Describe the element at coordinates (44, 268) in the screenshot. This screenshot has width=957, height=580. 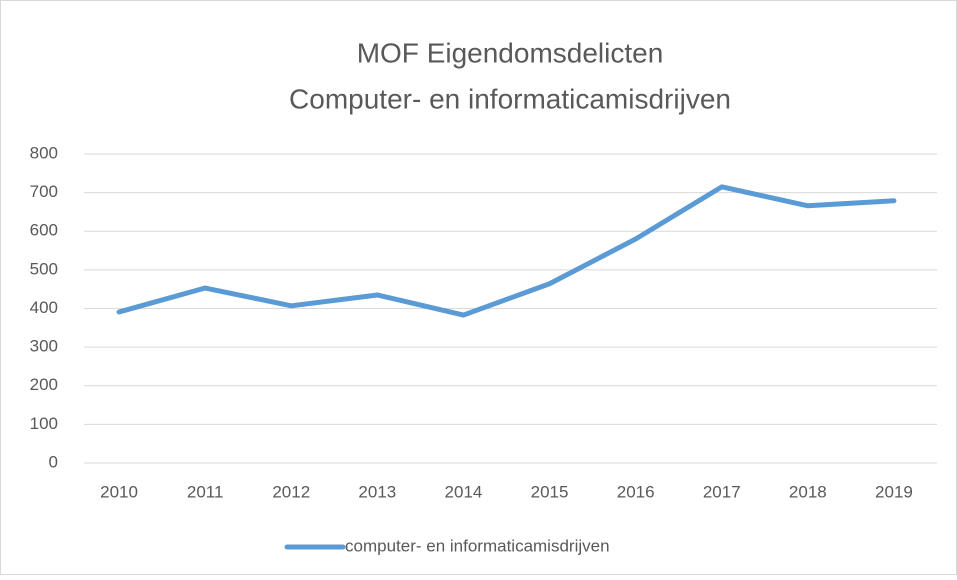
I see `y-tick-label: 500` at that location.